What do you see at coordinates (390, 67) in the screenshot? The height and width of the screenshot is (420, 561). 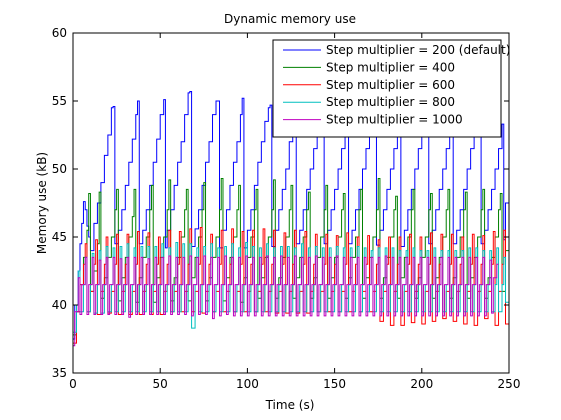 I see `legend-label-2: Step multiplier = 400` at bounding box center [390, 67].